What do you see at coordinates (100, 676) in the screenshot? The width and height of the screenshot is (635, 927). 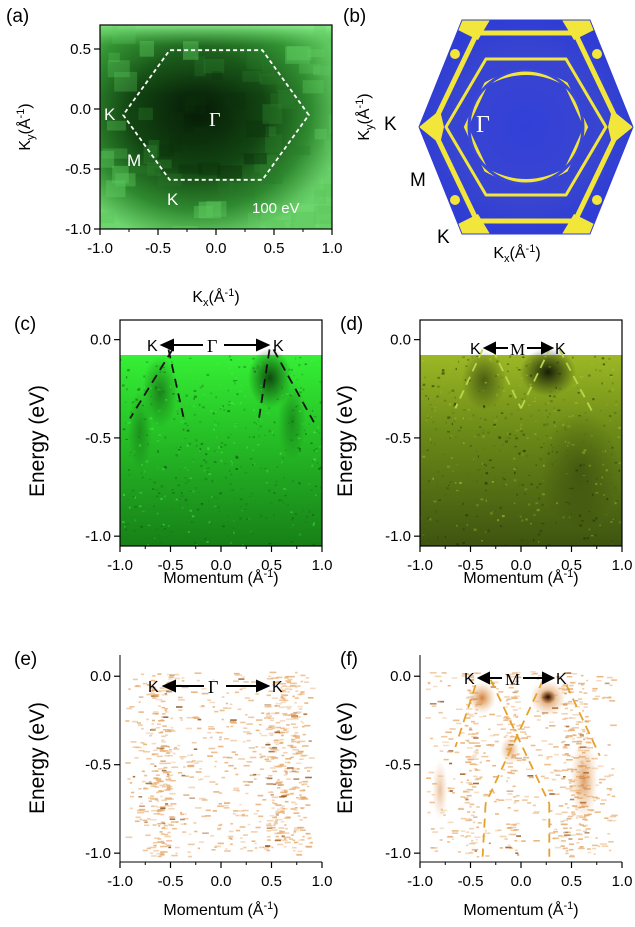 I see `panel-e-ytick-label: 0.0` at bounding box center [100, 676].